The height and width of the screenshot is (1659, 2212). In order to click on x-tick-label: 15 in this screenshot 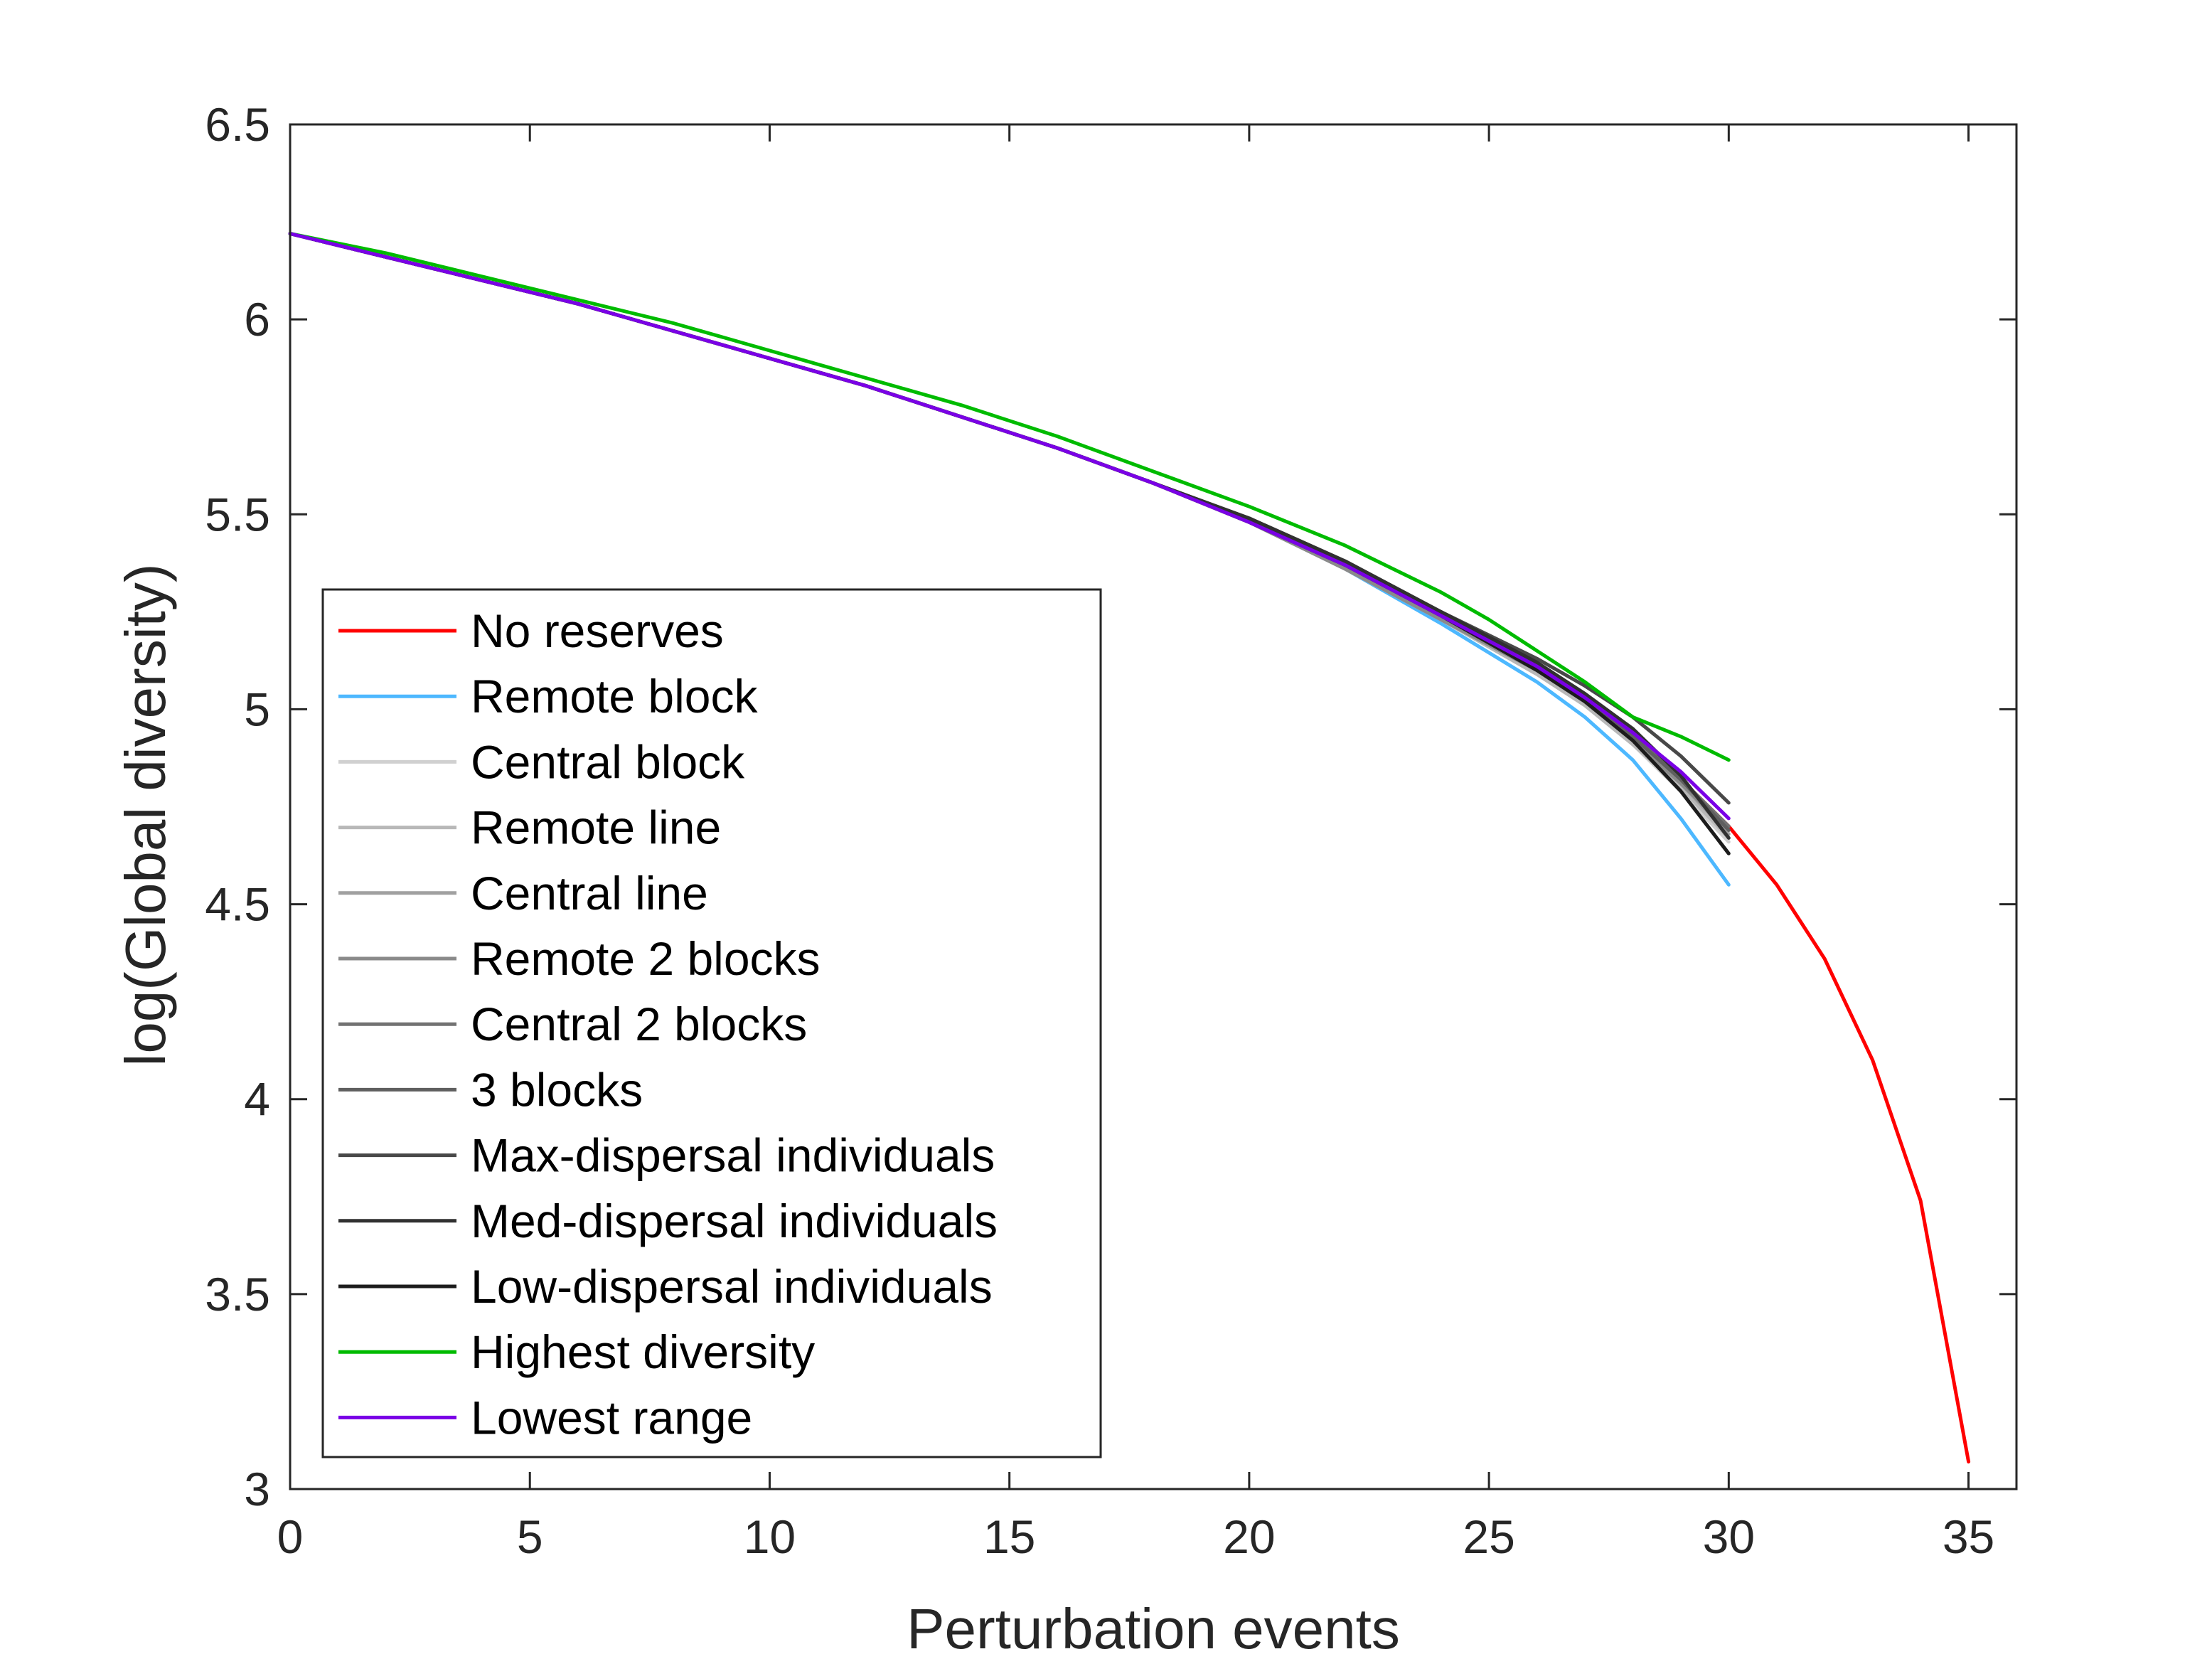, I will do `click(1009, 1536)`.